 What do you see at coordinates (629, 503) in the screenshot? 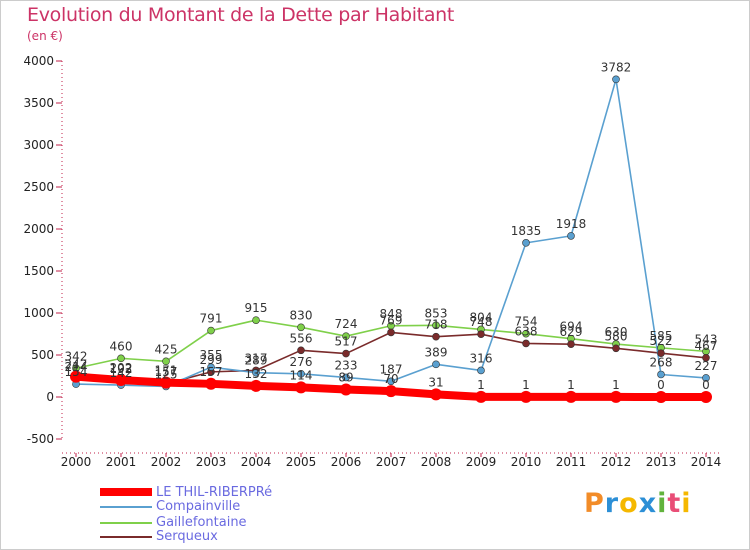
I see `logo-letter: o` at bounding box center [629, 503].